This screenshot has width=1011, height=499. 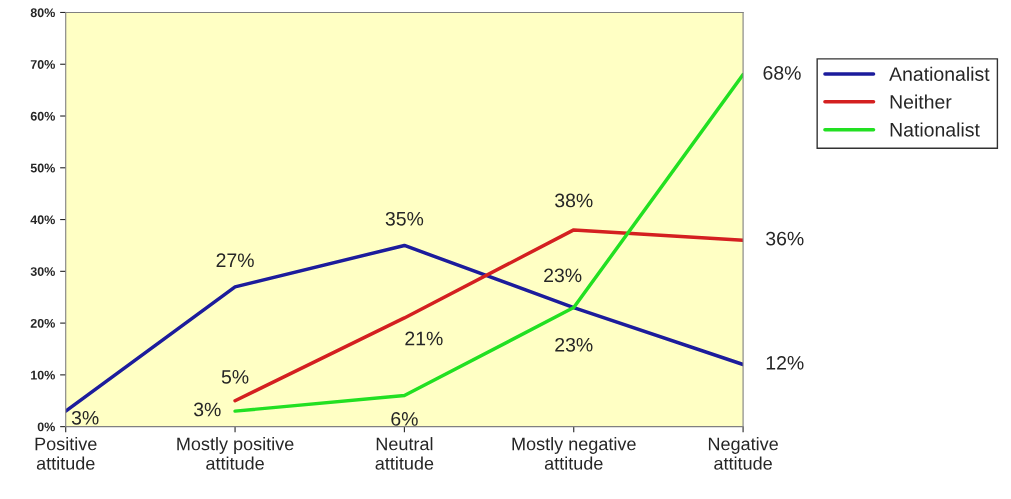 What do you see at coordinates (46, 427) in the screenshot?
I see `y-tick-label: 0%` at bounding box center [46, 427].